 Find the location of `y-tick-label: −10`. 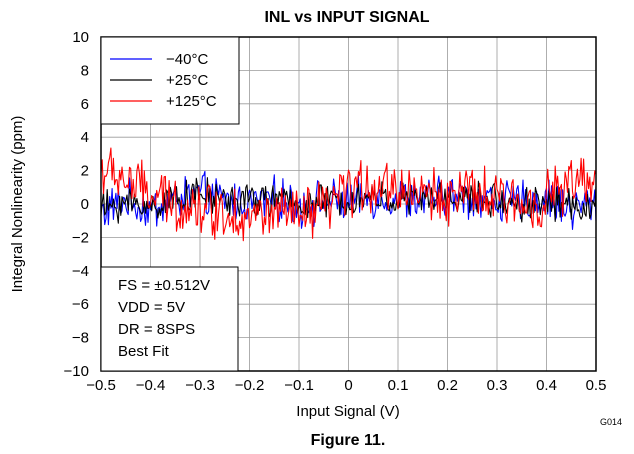

y-tick-label: −10 is located at coordinates (76, 371).